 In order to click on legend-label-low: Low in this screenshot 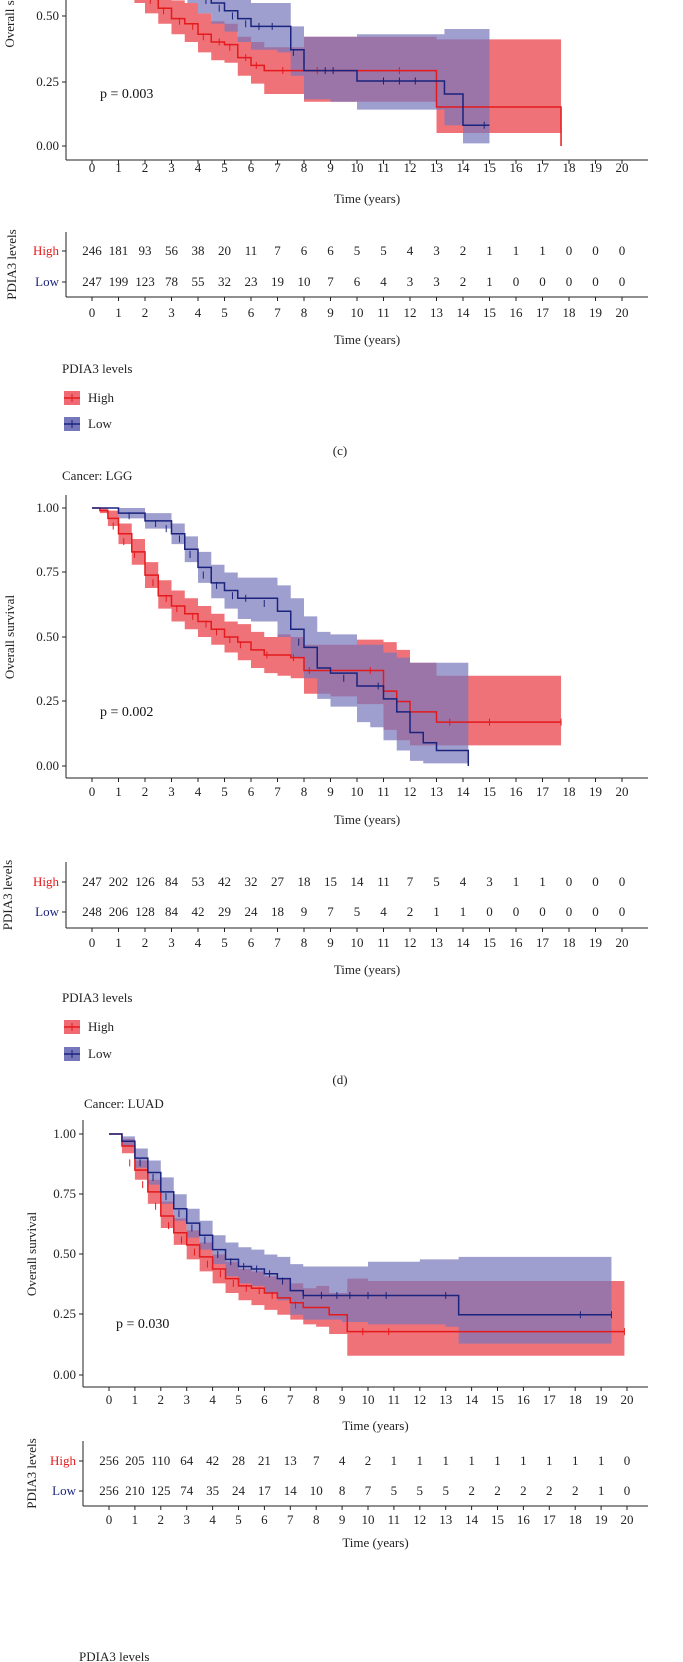, I will do `click(100, 423)`.